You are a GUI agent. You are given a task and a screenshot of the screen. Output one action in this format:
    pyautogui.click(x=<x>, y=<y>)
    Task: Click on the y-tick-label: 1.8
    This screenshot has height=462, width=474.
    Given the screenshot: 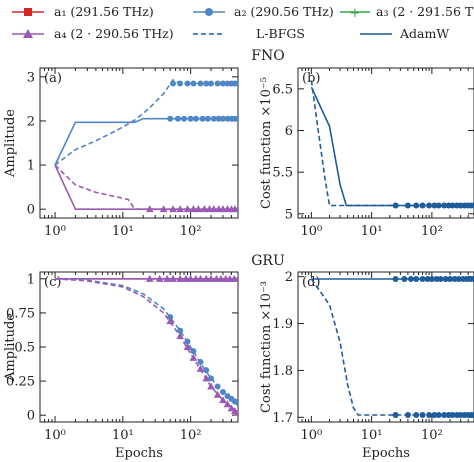 What is the action you would take?
    pyautogui.click(x=282, y=371)
    